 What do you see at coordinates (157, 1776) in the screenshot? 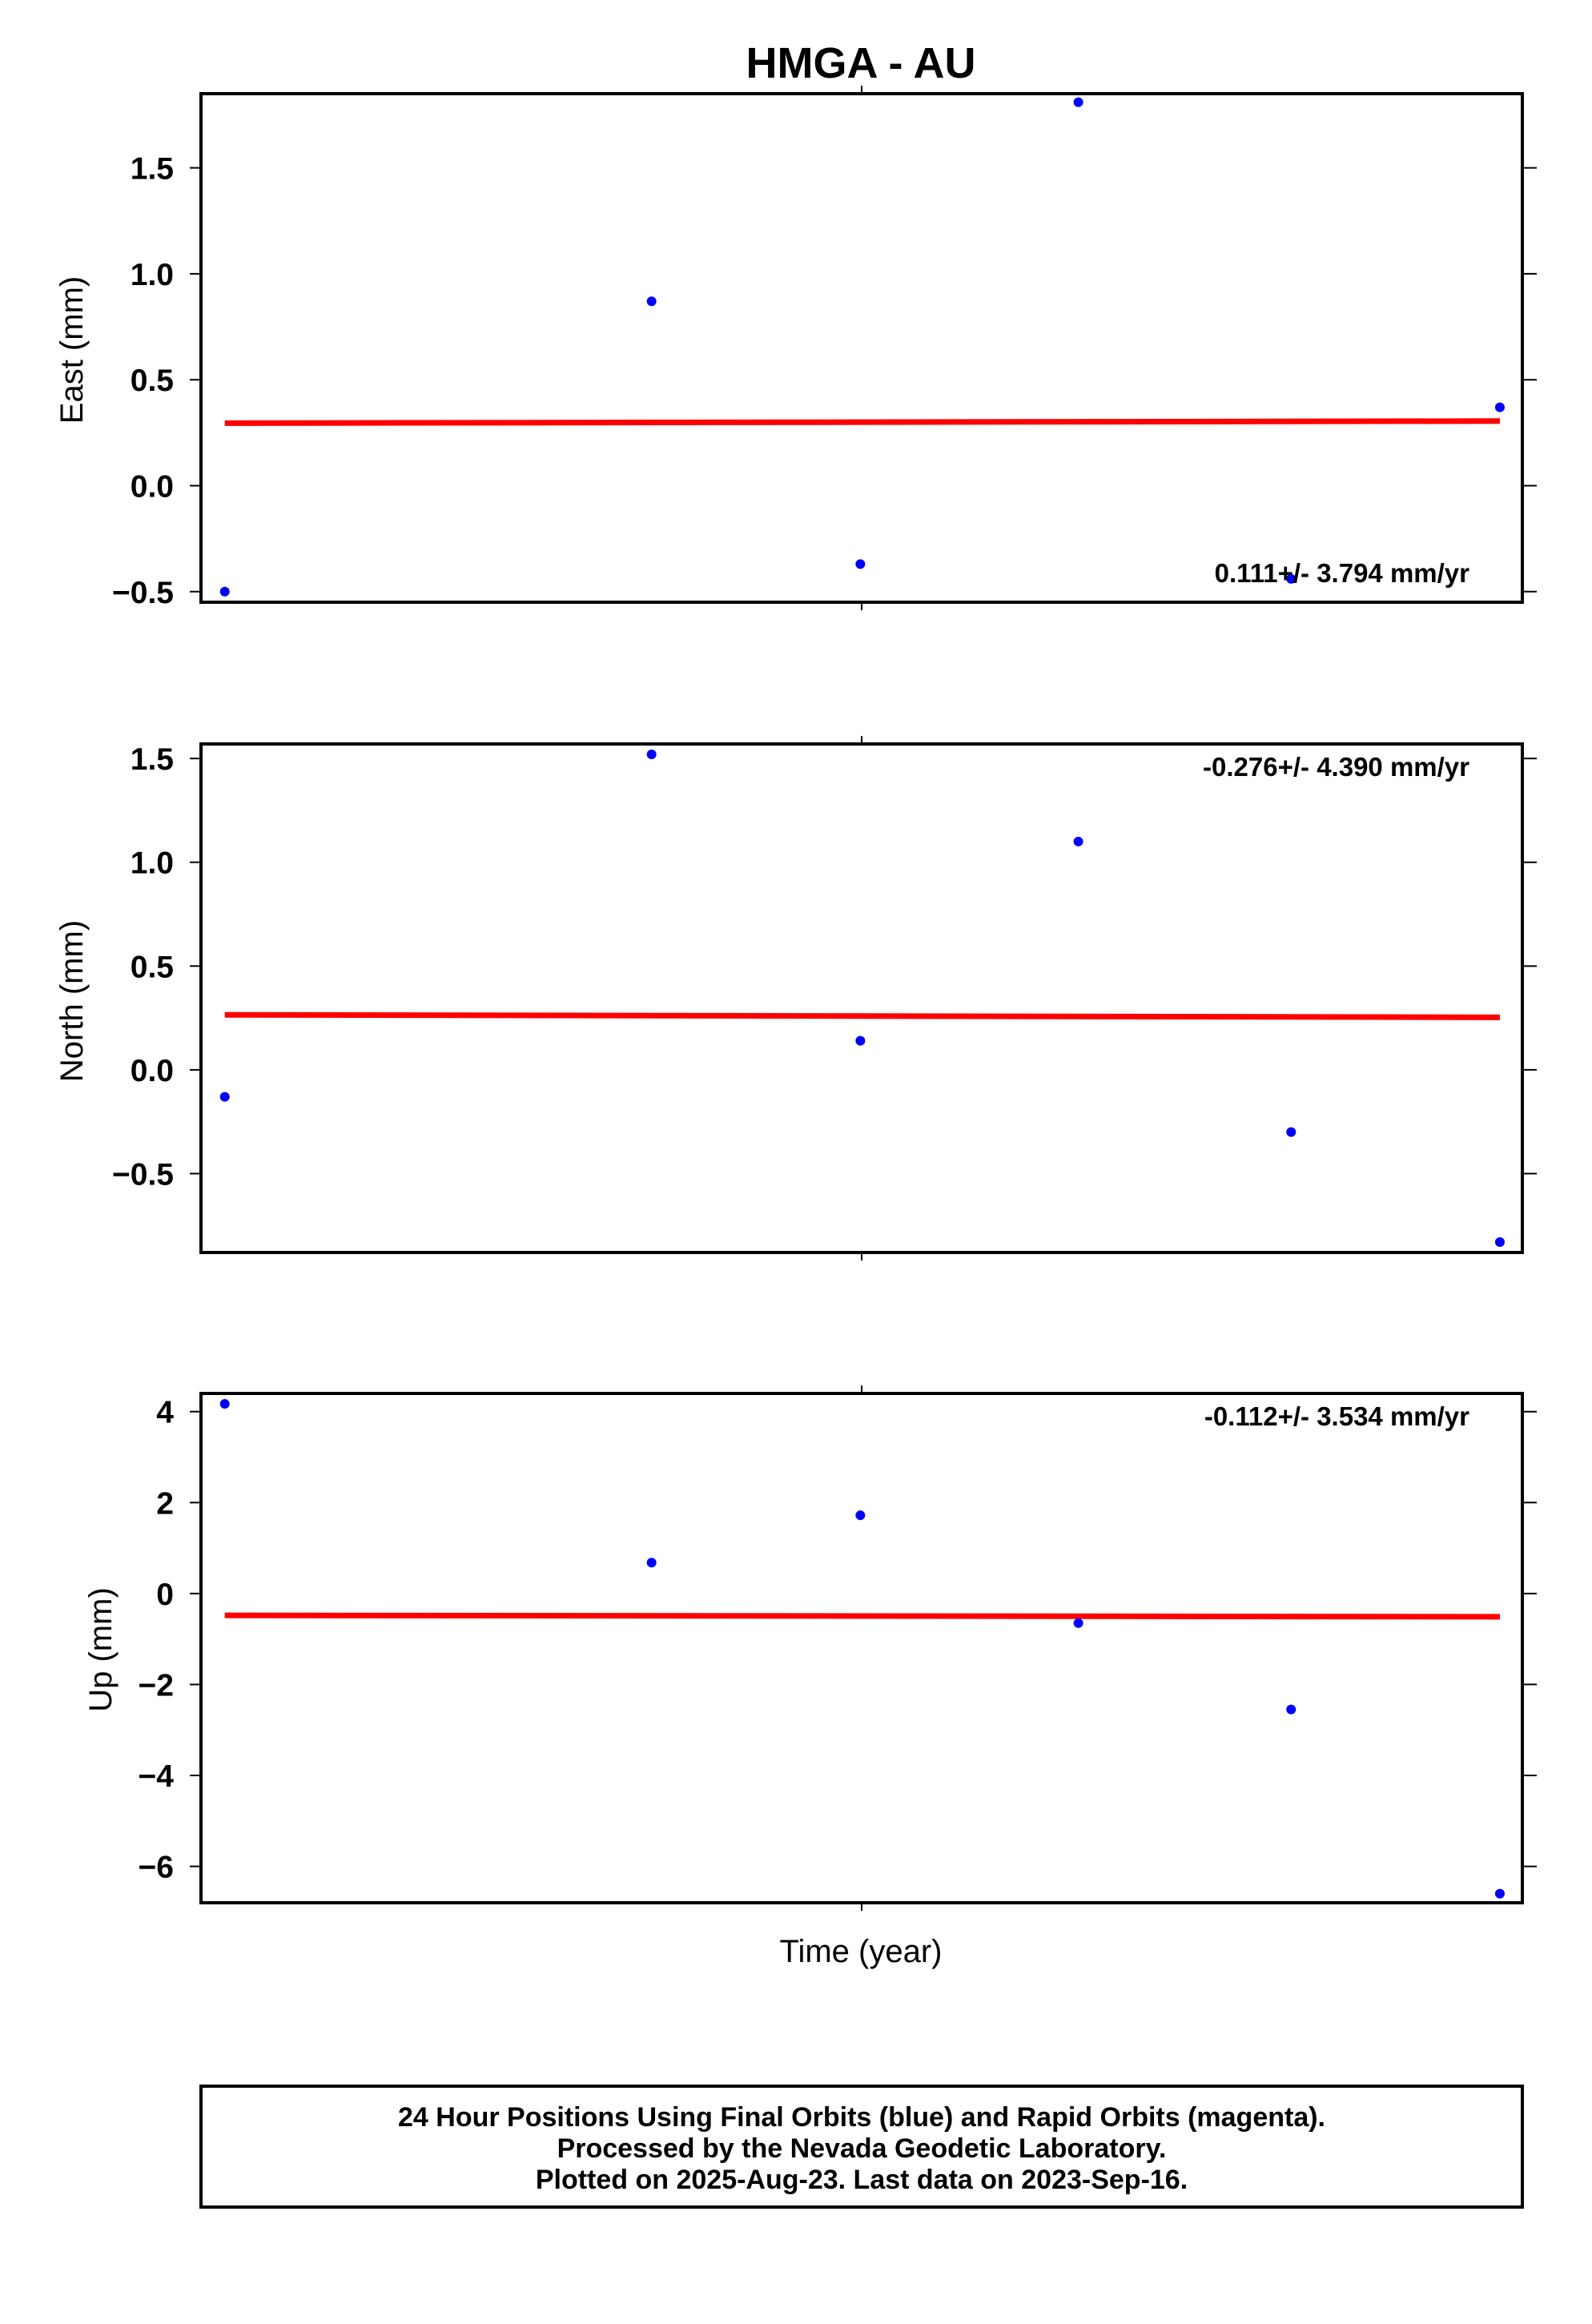
I see `up-y-tick-label: −4` at bounding box center [157, 1776].